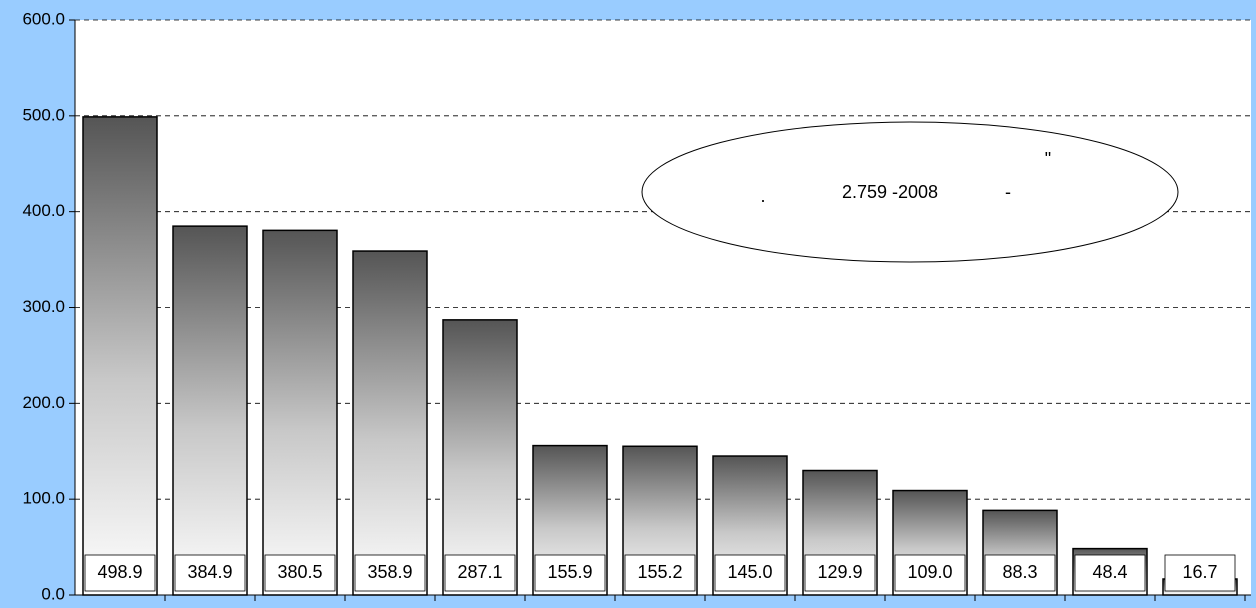  I want to click on value-label: 88.3, so click(1019, 572).